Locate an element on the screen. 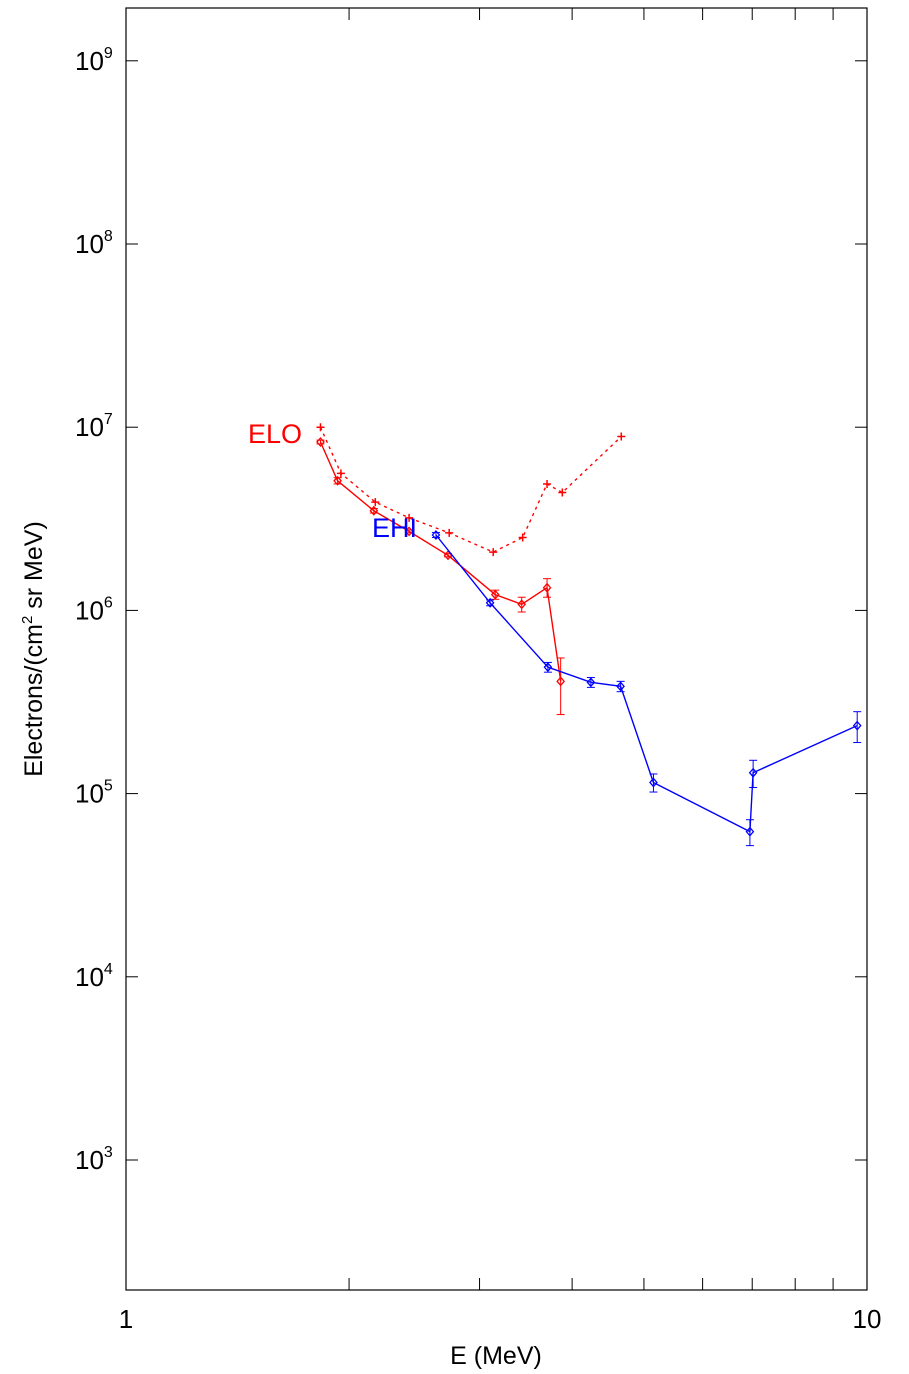  y-tick-label: 10⁶ is located at coordinates (94, 609).